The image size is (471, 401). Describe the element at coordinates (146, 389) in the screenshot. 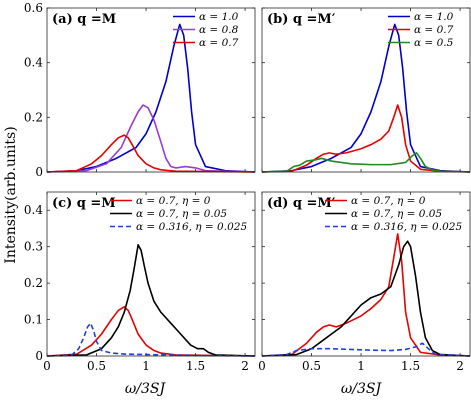

I see `x-axis-label-left: ω/3SJ` at that location.